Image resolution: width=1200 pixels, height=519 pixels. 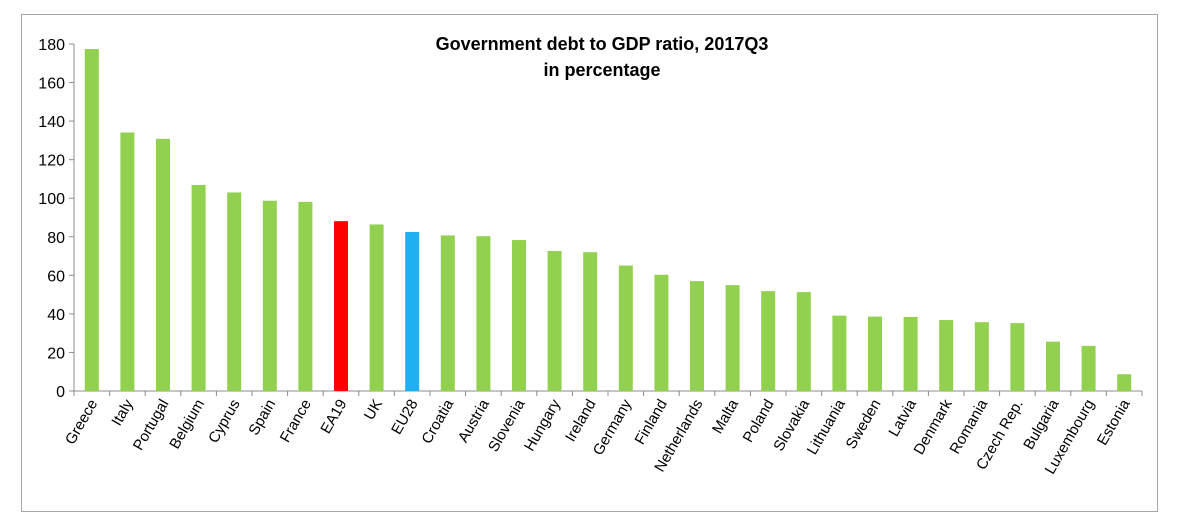 What do you see at coordinates (81, 422) in the screenshot?
I see `x-tick-label: Greece` at bounding box center [81, 422].